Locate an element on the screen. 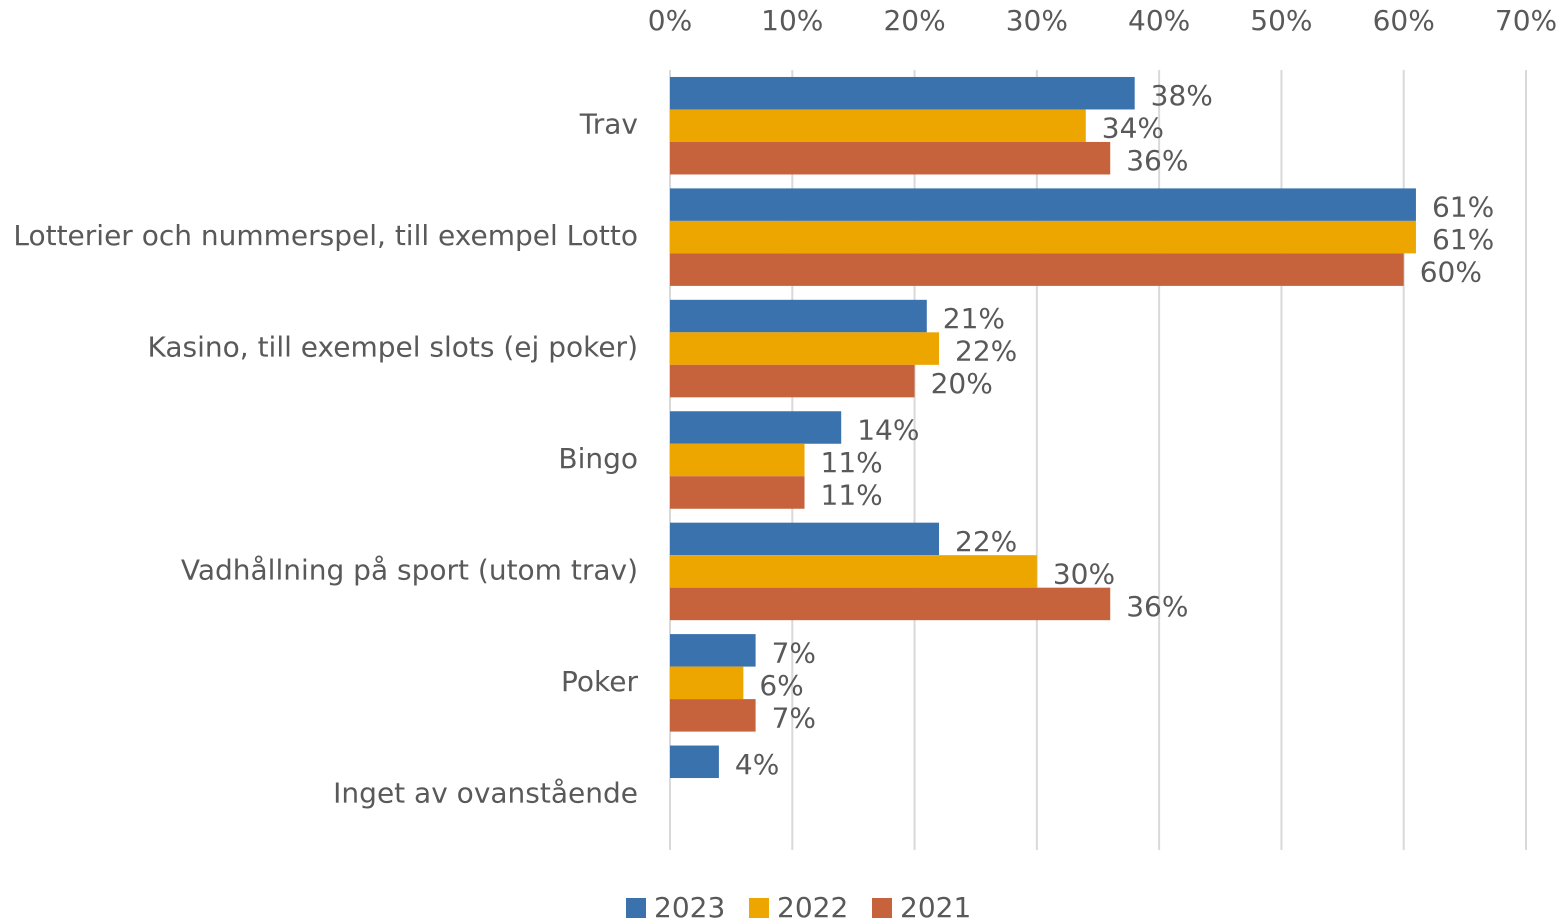 This screenshot has height=922, width=1560. x-tick-label: 0% is located at coordinates (670, 20).